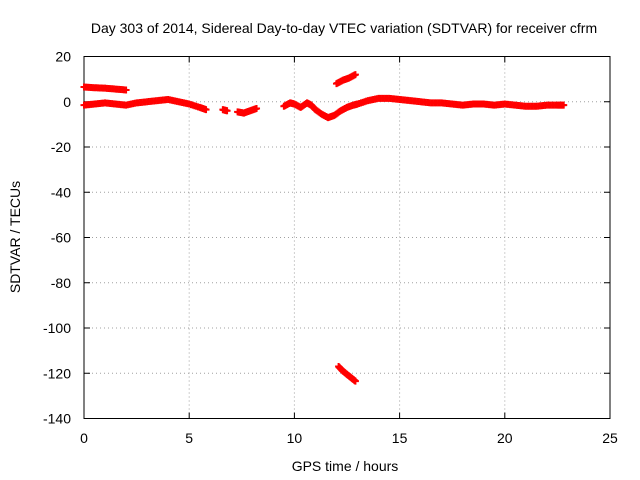 The width and height of the screenshot is (640, 480). Describe the element at coordinates (61, 192) in the screenshot. I see `y-tick-label: -40` at that location.